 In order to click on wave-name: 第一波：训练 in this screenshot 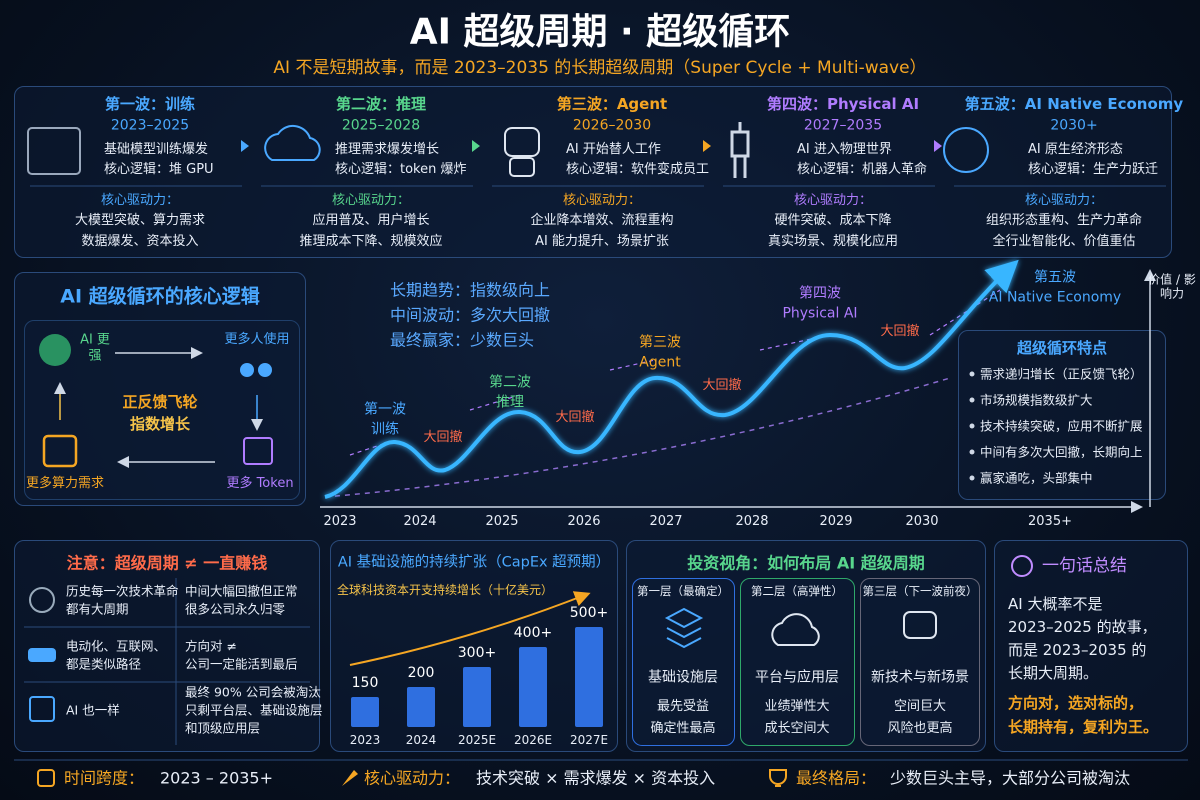, I will do `click(150, 104)`.